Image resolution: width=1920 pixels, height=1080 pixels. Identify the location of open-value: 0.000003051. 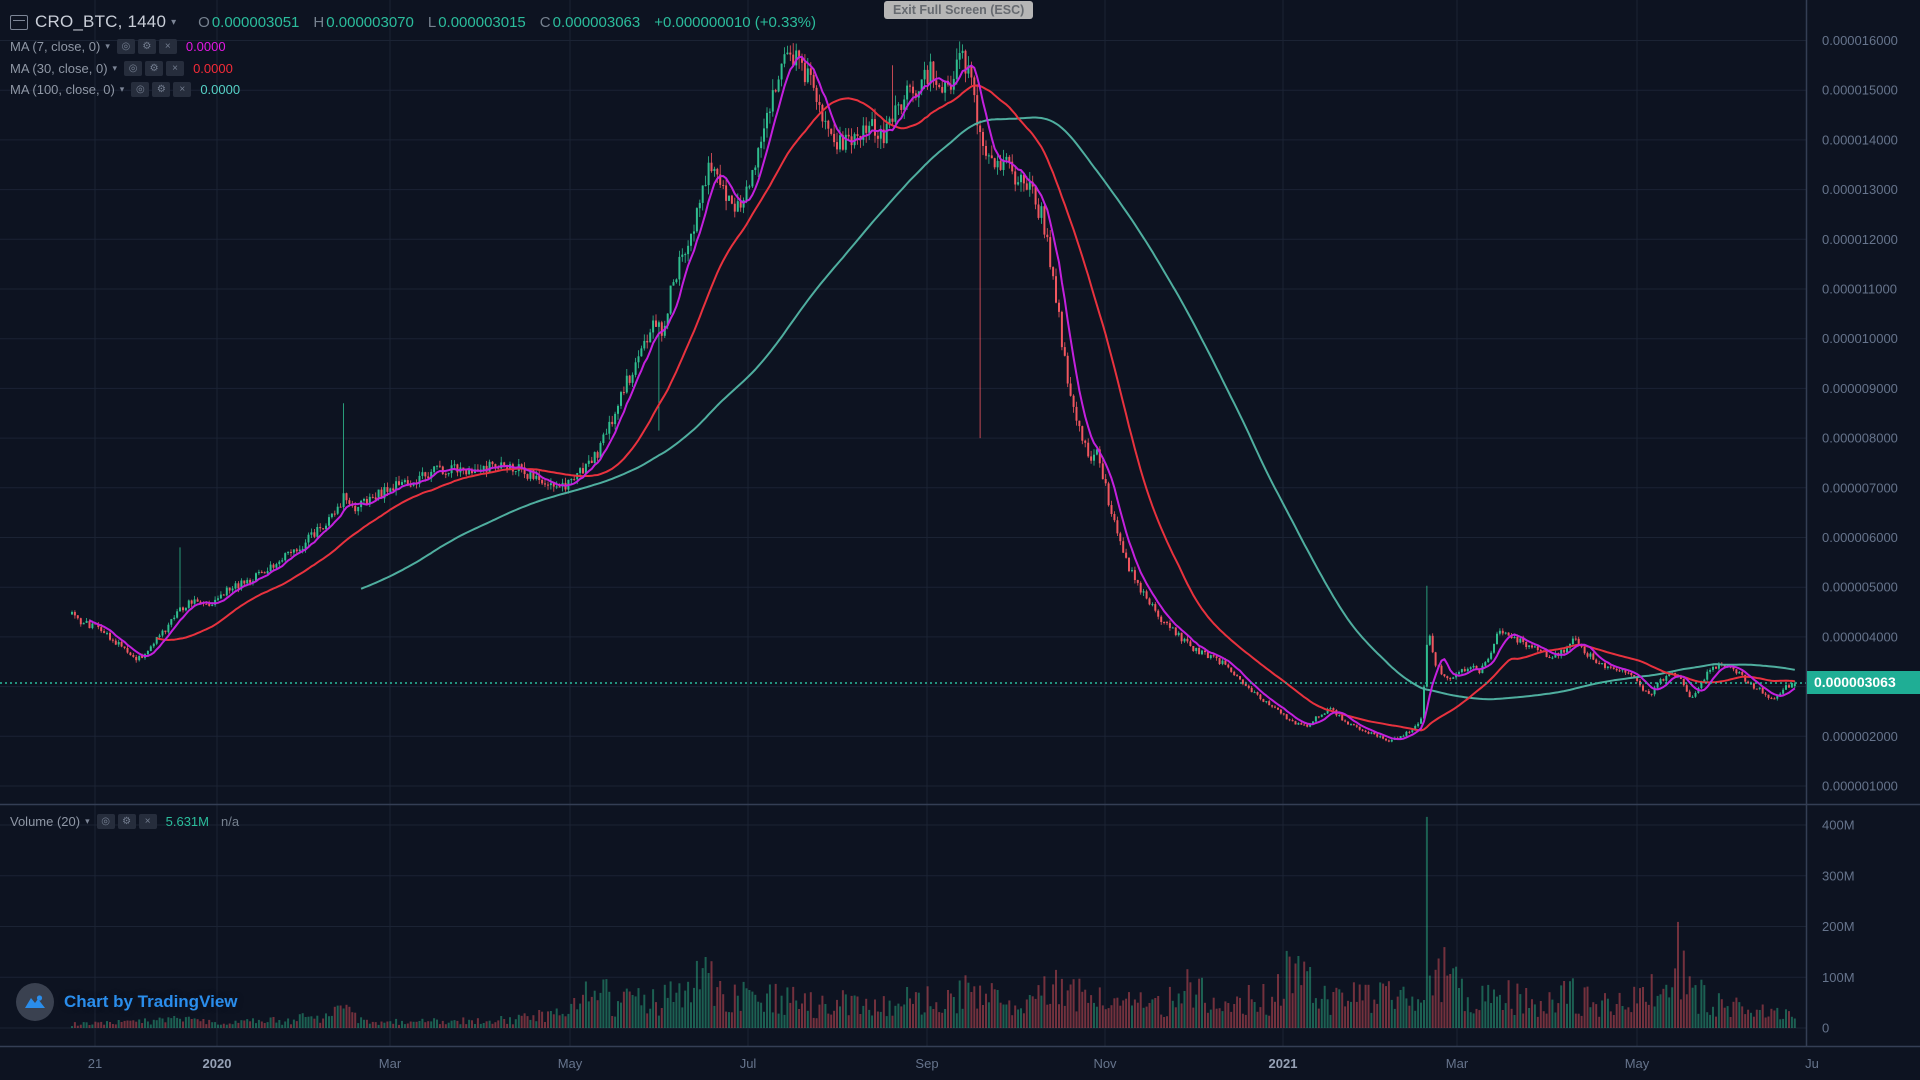
(255, 22).